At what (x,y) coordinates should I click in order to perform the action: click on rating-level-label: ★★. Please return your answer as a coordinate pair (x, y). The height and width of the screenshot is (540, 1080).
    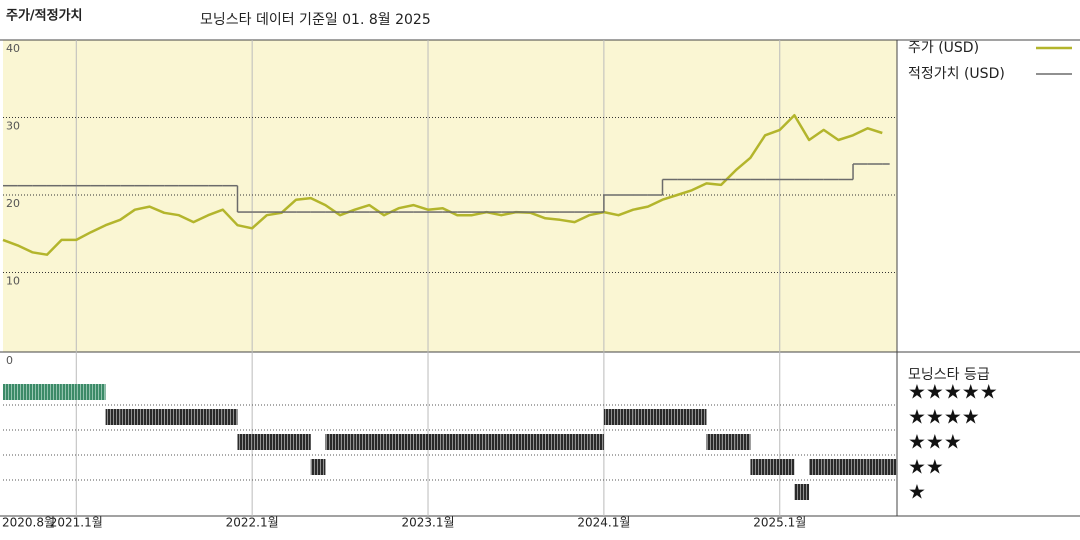
    Looking at the image, I should click on (926, 467).